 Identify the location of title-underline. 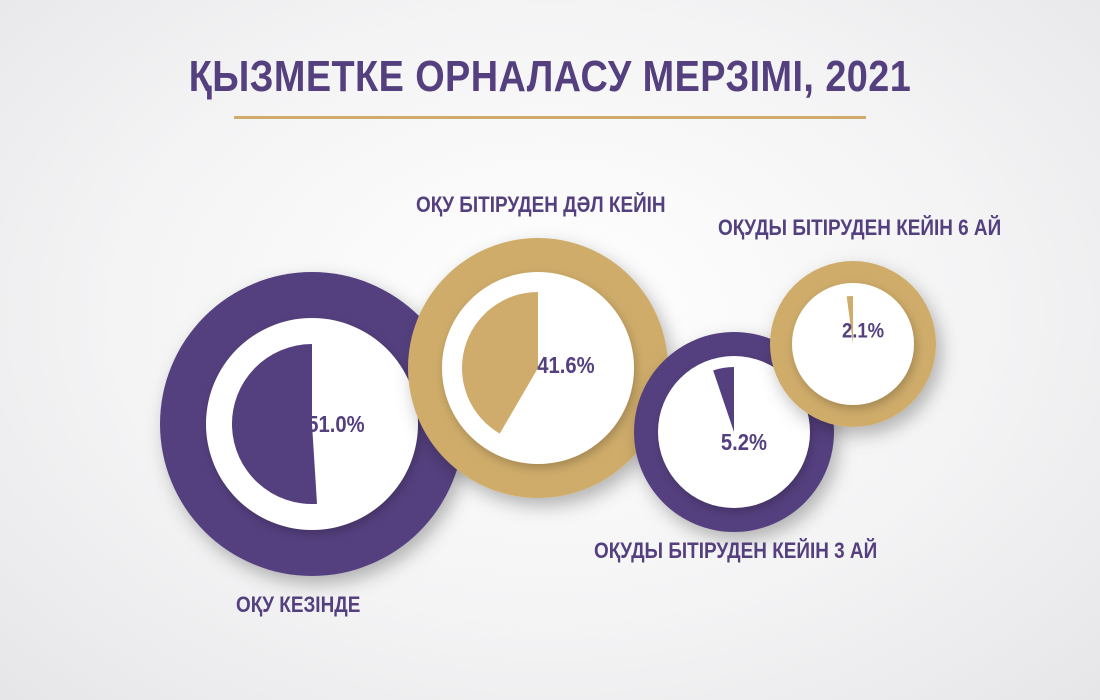
(550, 117).